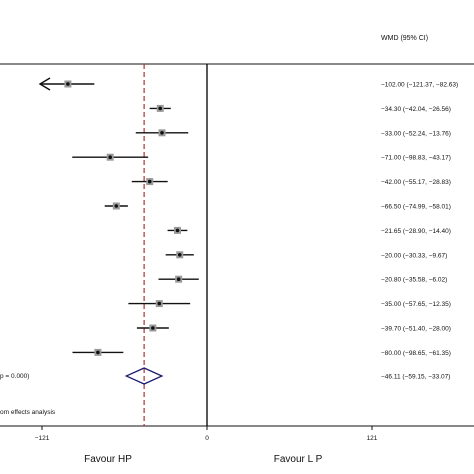 The height and width of the screenshot is (474, 474). I want to click on study-row: −20.00 (−30.33, −9.67), so click(306, 255).